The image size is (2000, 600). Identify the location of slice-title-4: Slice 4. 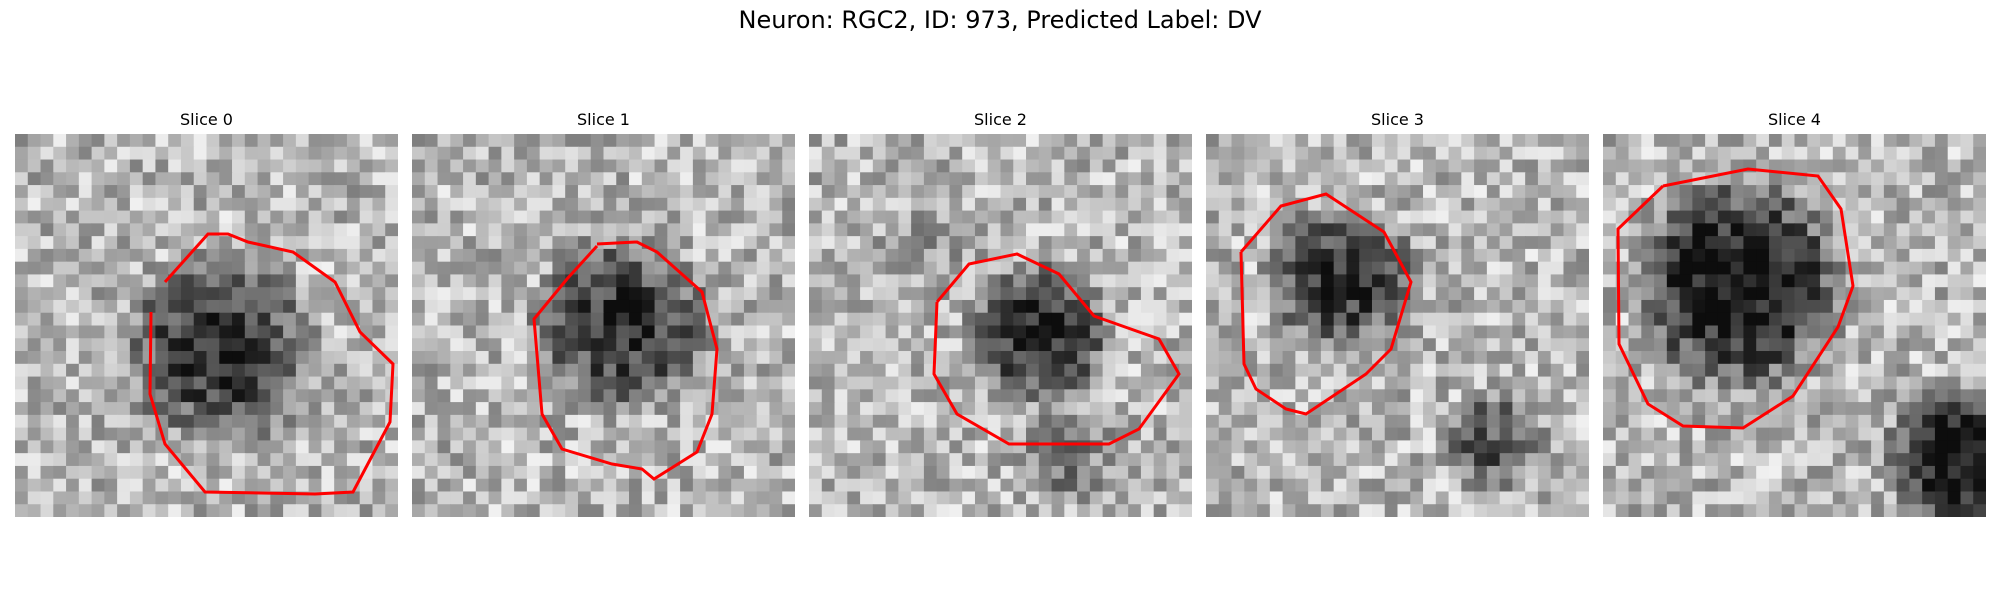
(1794, 119).